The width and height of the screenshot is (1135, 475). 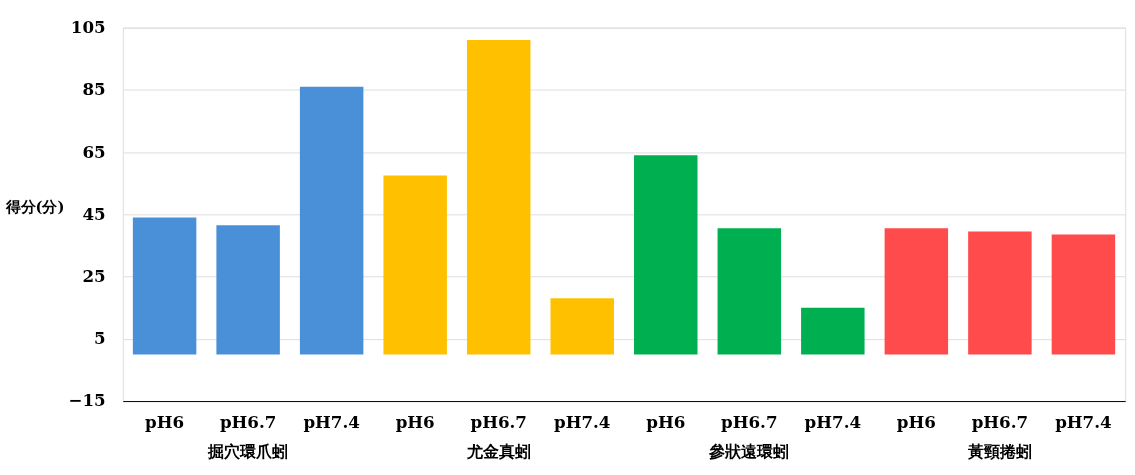 I want to click on y-tick-label: 65, so click(x=94, y=151).